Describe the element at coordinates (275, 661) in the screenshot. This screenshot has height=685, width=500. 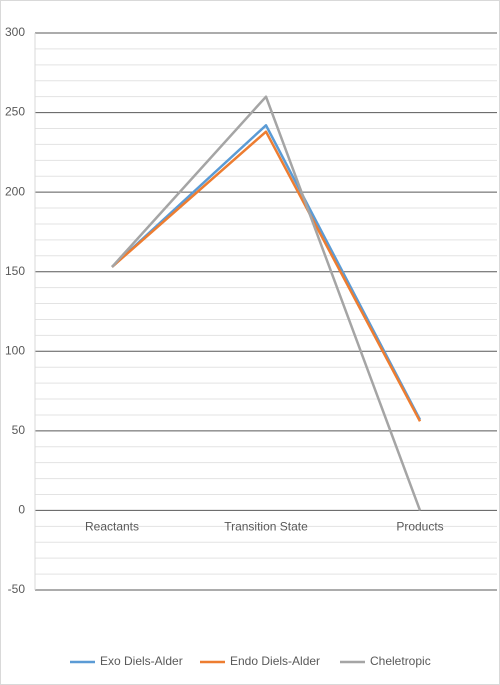
I see `legend-label: Endo Diels-Alder` at that location.